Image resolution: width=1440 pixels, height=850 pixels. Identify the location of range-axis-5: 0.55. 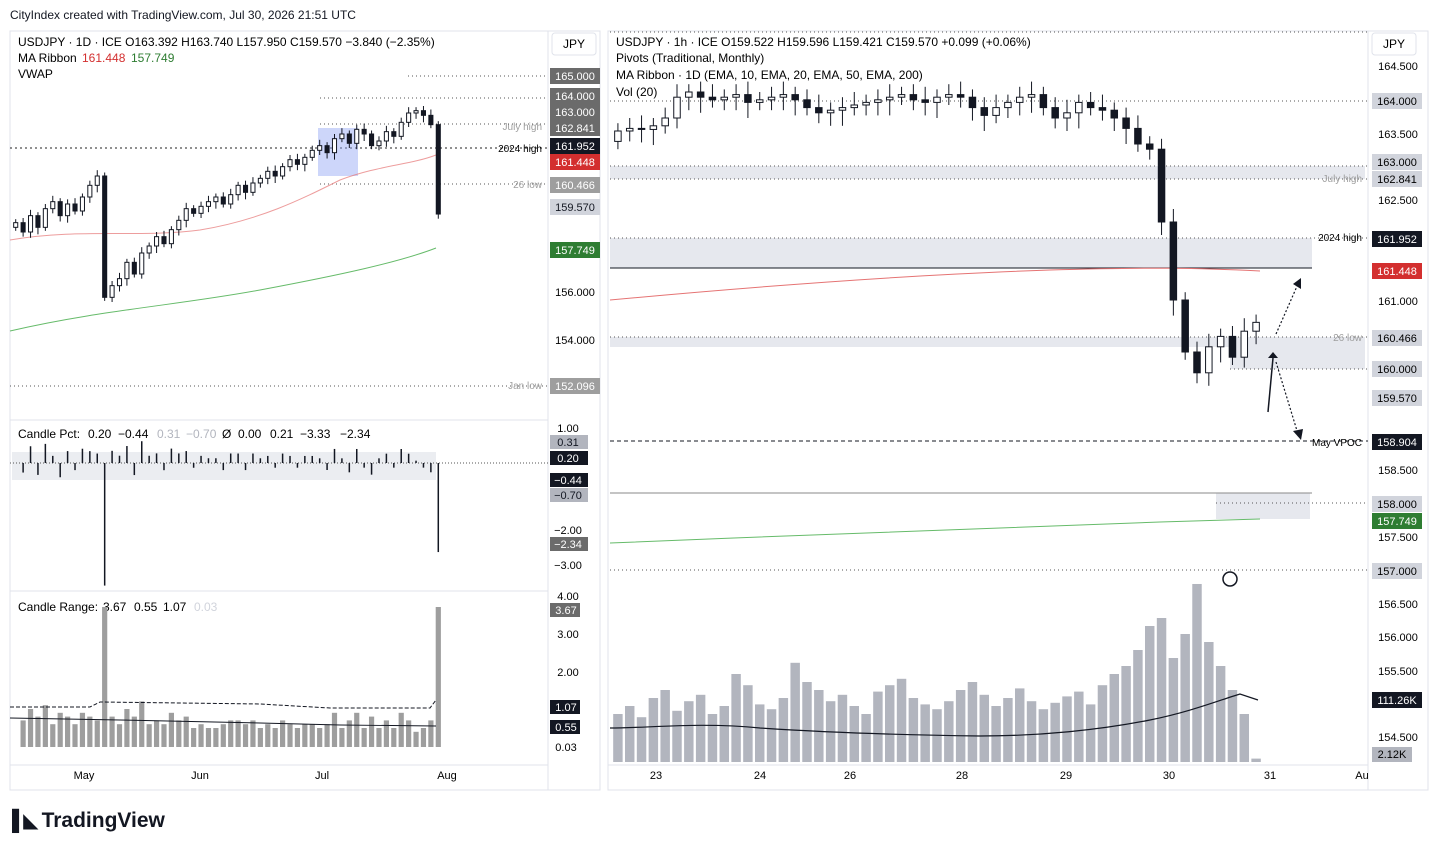
(565, 728).